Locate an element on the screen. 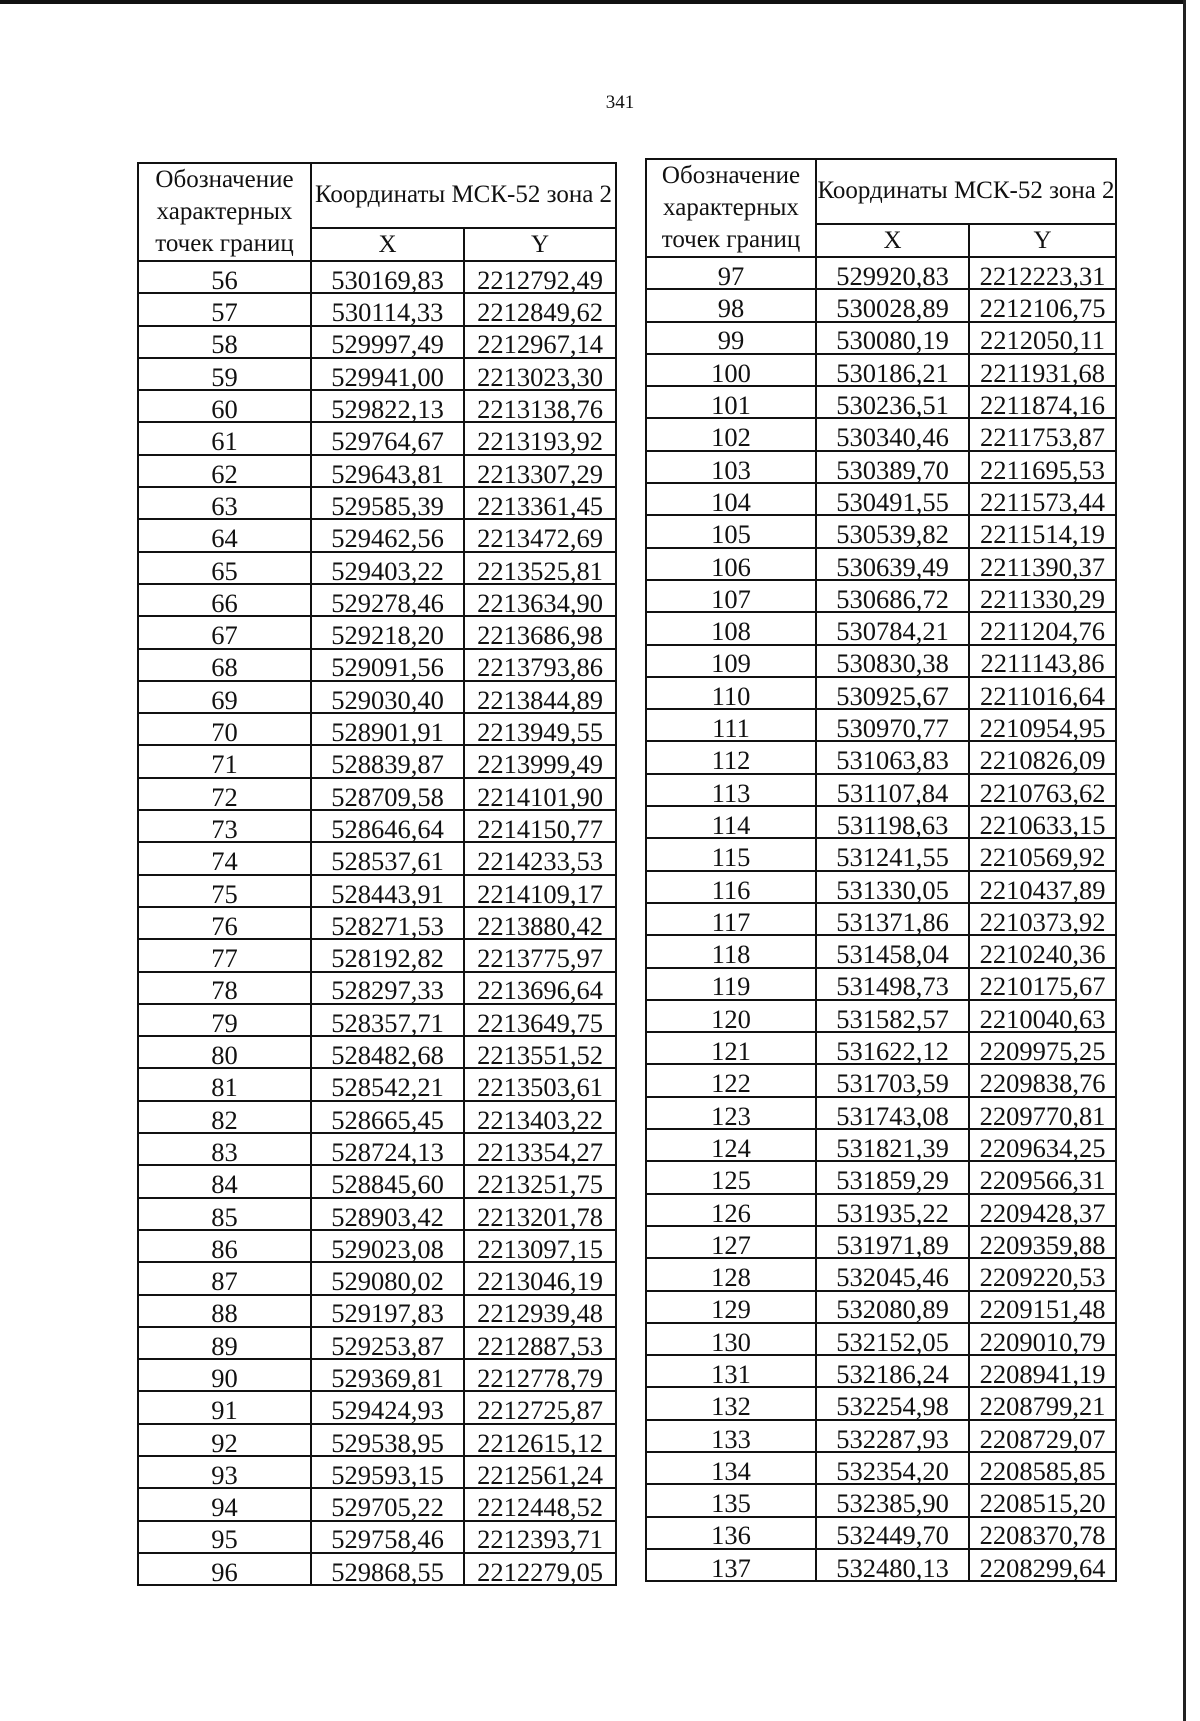 The height and width of the screenshot is (1721, 1200). y-coordinate-cell: 2209151,48 is located at coordinates (1042, 1307).